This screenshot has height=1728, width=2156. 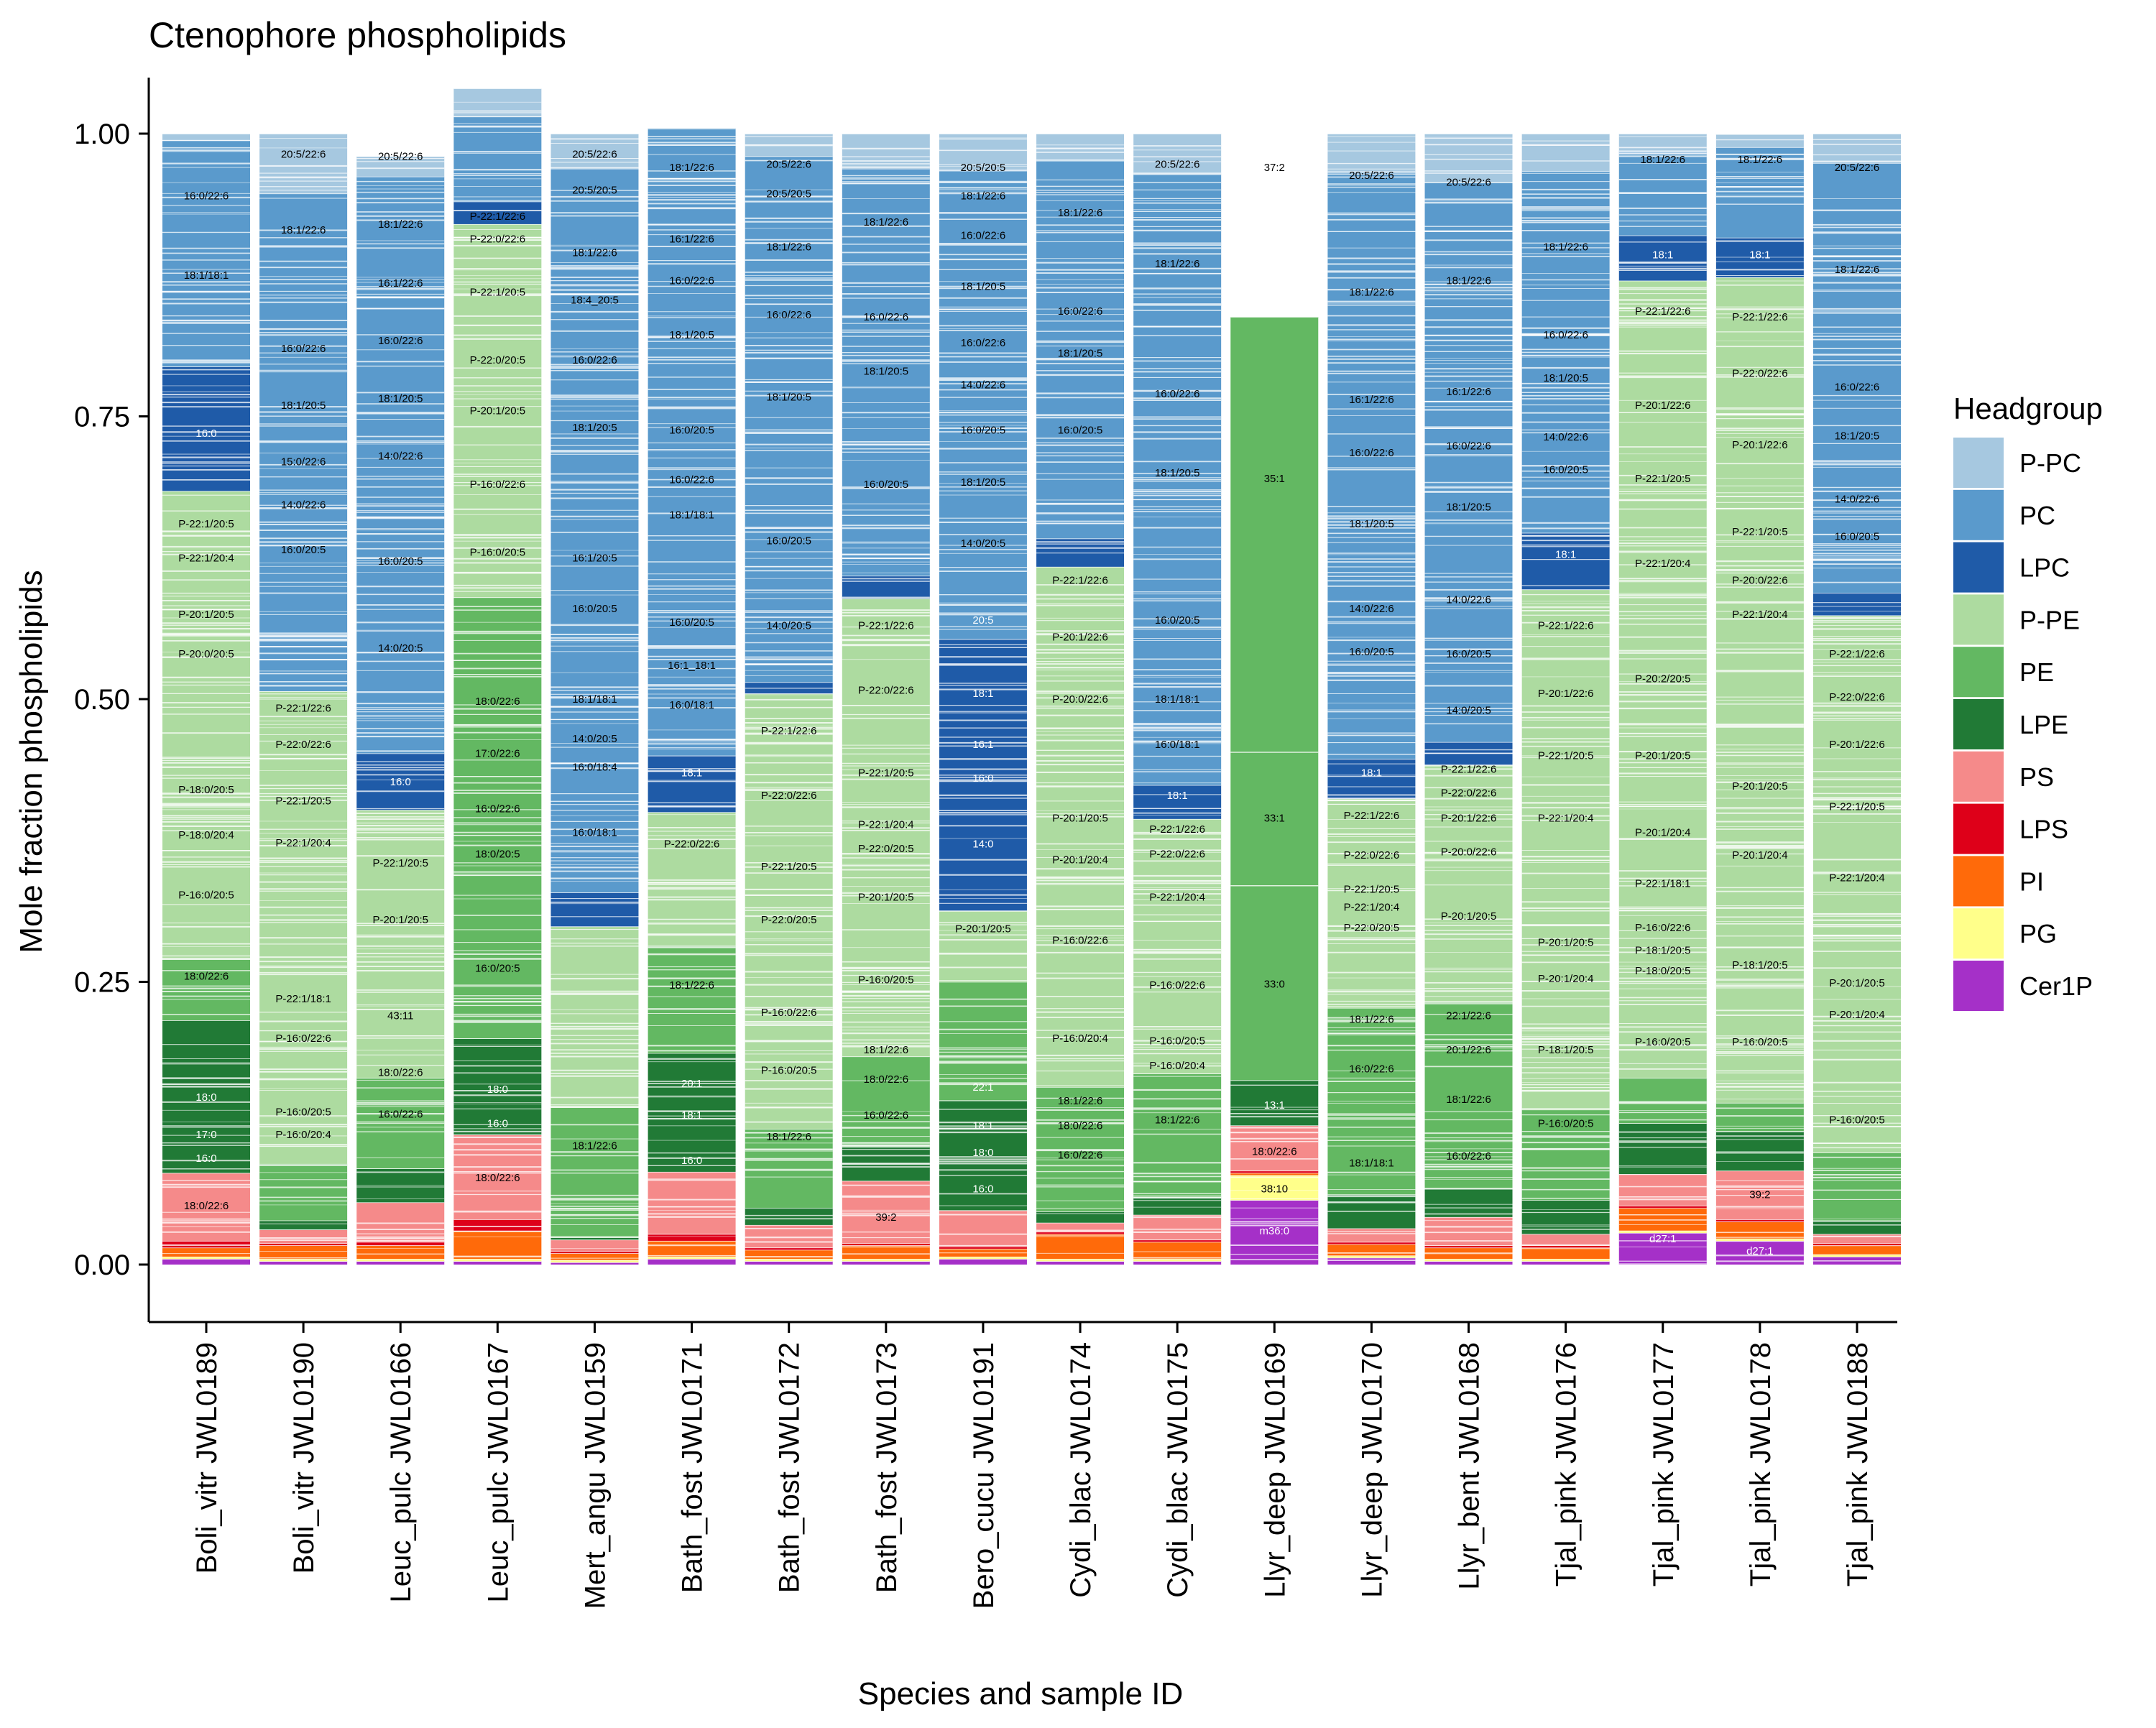 I want to click on legend-title: Headgroup, so click(x=2028, y=409).